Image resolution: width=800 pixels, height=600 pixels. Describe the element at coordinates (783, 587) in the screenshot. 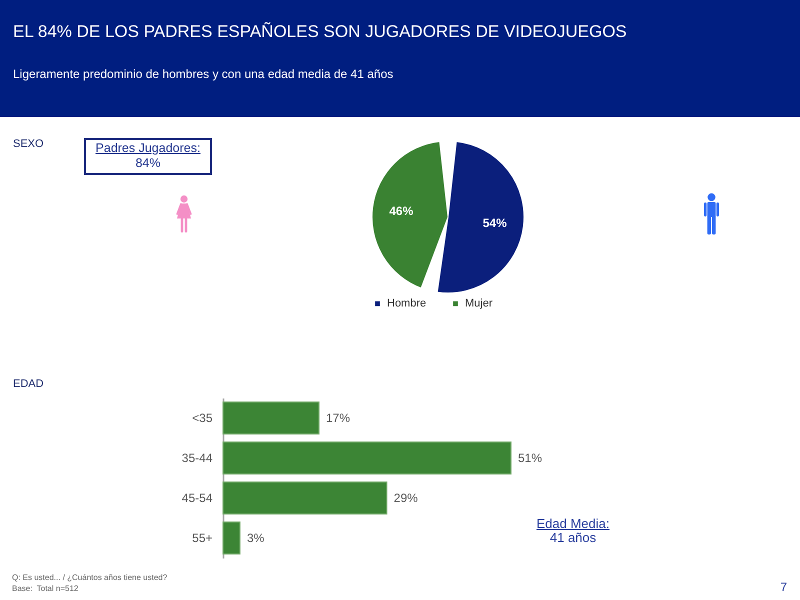

I see `text: 7` at that location.